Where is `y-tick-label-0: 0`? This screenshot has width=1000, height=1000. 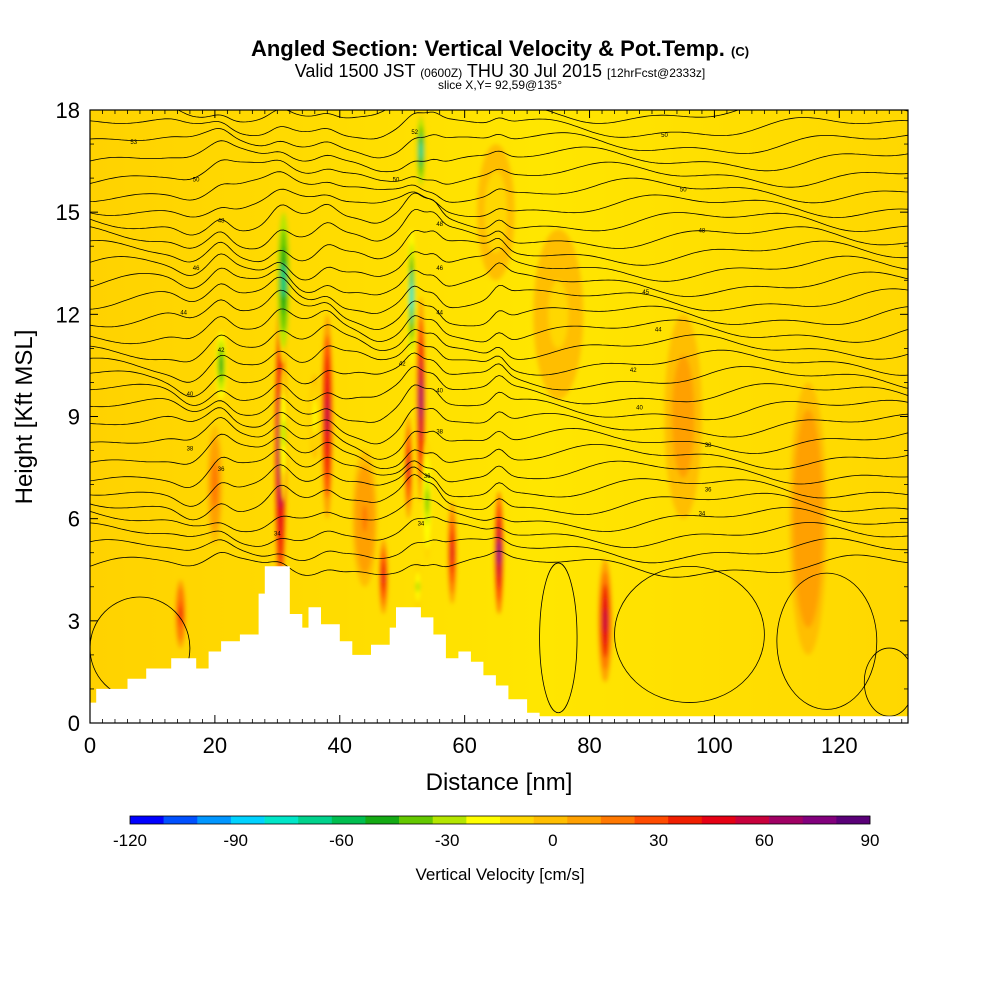
y-tick-label-0: 0 is located at coordinates (74, 723).